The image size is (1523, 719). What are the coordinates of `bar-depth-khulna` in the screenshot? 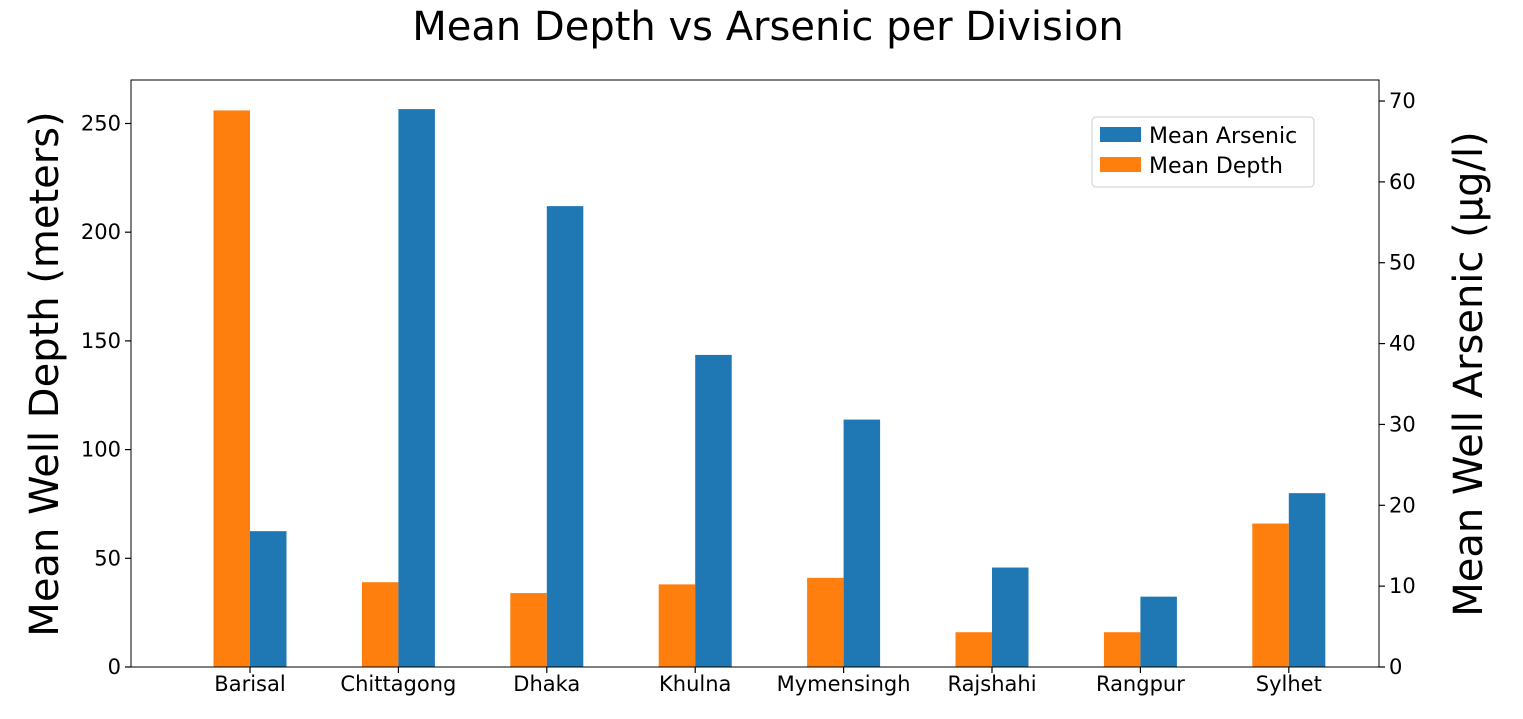 It's located at (677, 625).